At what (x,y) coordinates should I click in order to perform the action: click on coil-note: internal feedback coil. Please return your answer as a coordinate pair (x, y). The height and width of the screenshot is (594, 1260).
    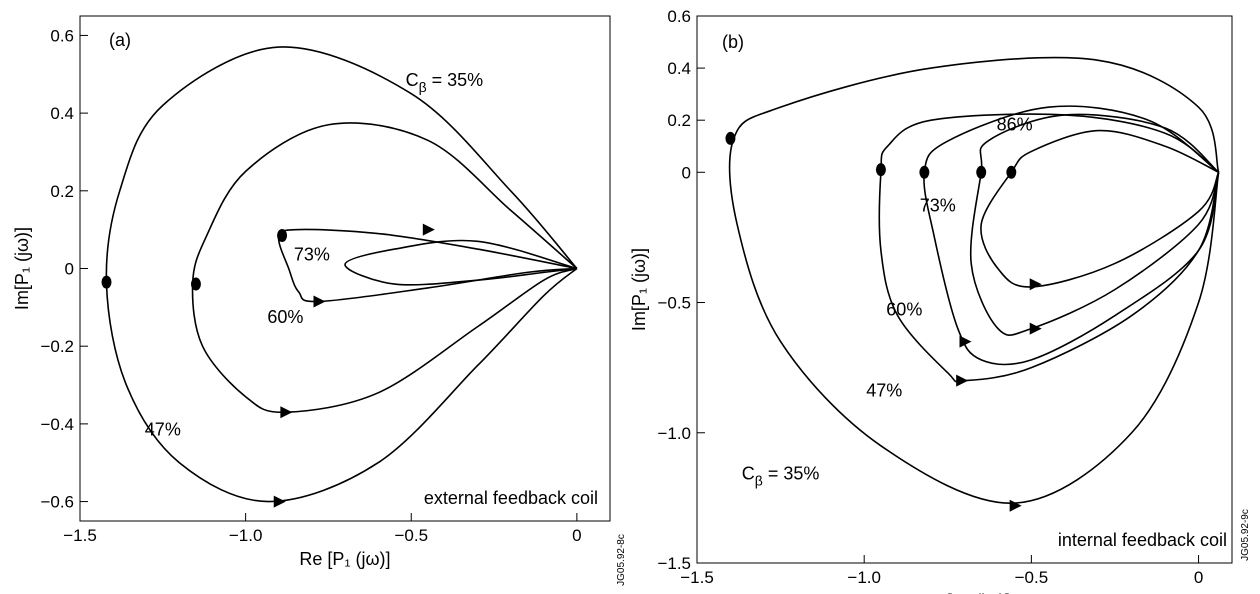
    Looking at the image, I should click on (1142, 540).